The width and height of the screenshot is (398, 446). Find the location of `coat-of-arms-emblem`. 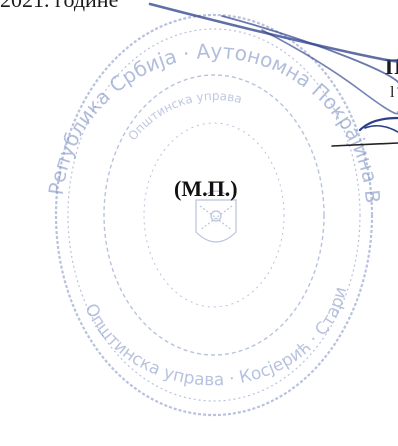

coat-of-arms-emblem is located at coordinates (216, 216).